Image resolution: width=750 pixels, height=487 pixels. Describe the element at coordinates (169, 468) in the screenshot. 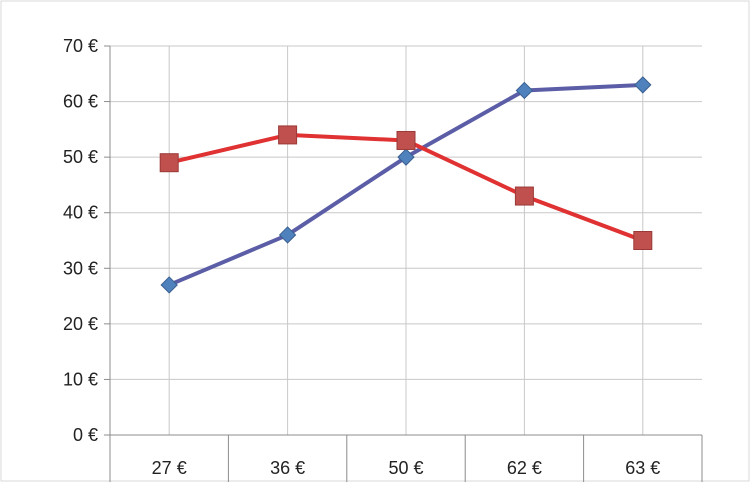

I see `x-tick-label: 27 €` at that location.